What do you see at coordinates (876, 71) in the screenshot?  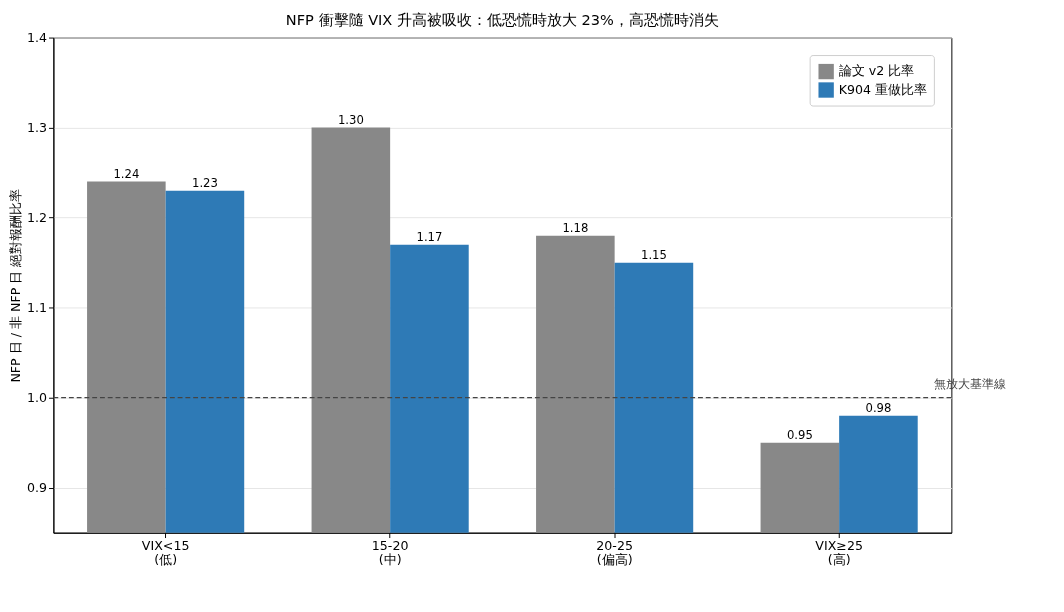 I see `legend-label: 論文 v2 比率` at bounding box center [876, 71].